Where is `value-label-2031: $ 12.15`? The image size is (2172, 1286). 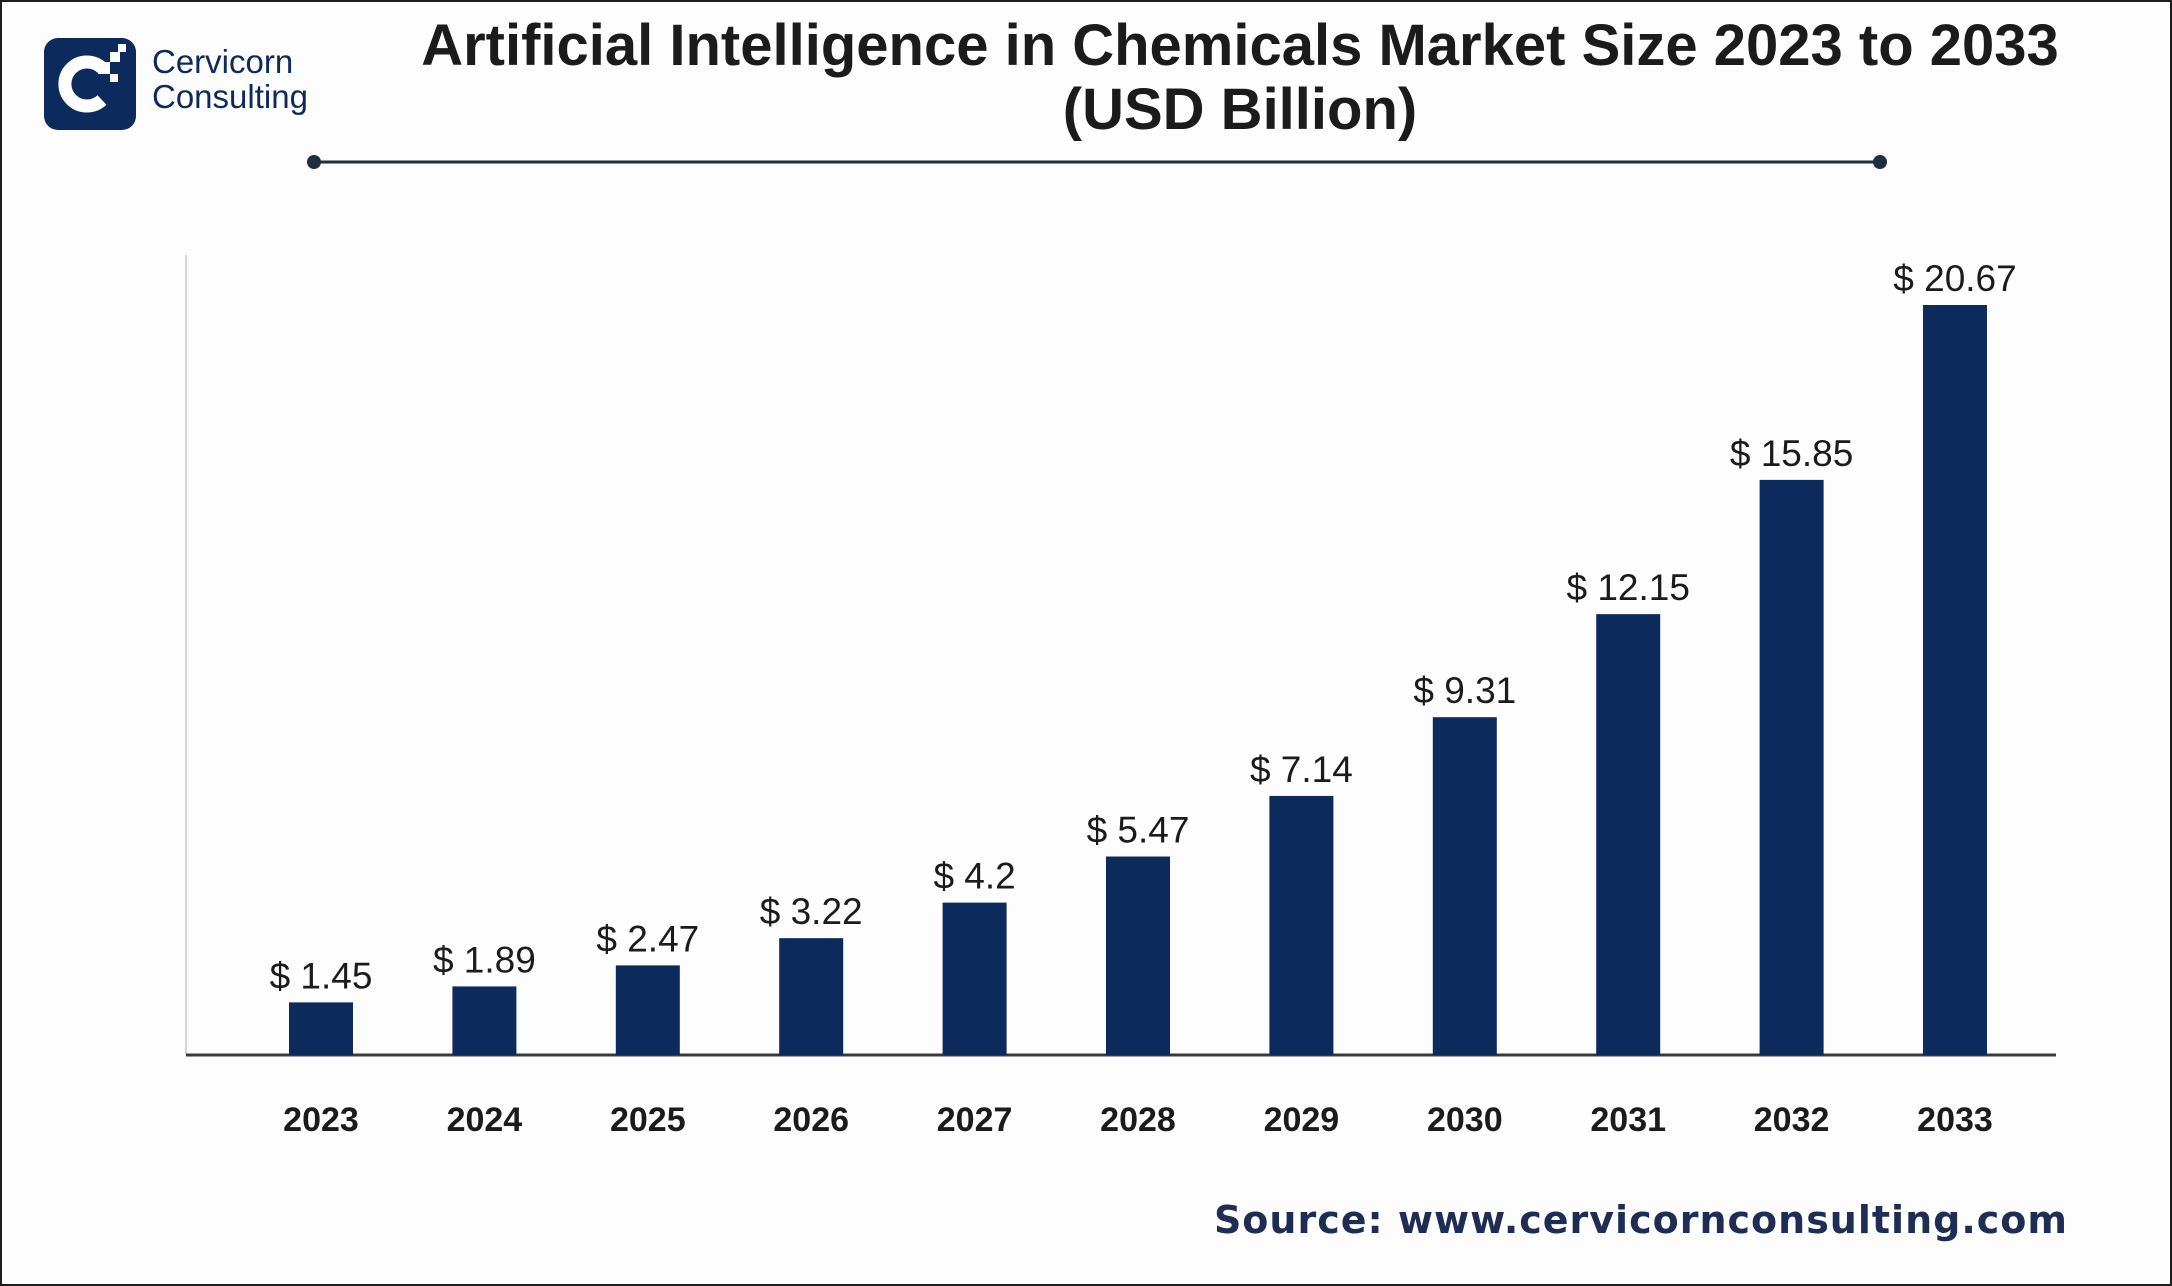 value-label-2031: $ 12.15 is located at coordinates (1627, 587).